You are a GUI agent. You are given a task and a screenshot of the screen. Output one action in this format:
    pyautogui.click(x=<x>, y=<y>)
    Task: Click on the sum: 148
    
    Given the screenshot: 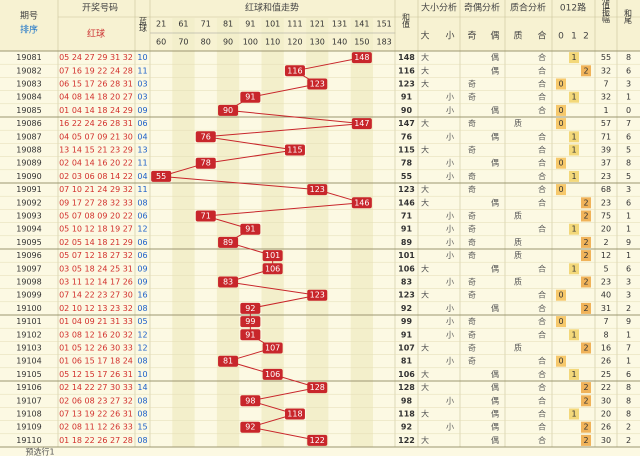 What is the action you would take?
    pyautogui.click(x=406, y=57)
    